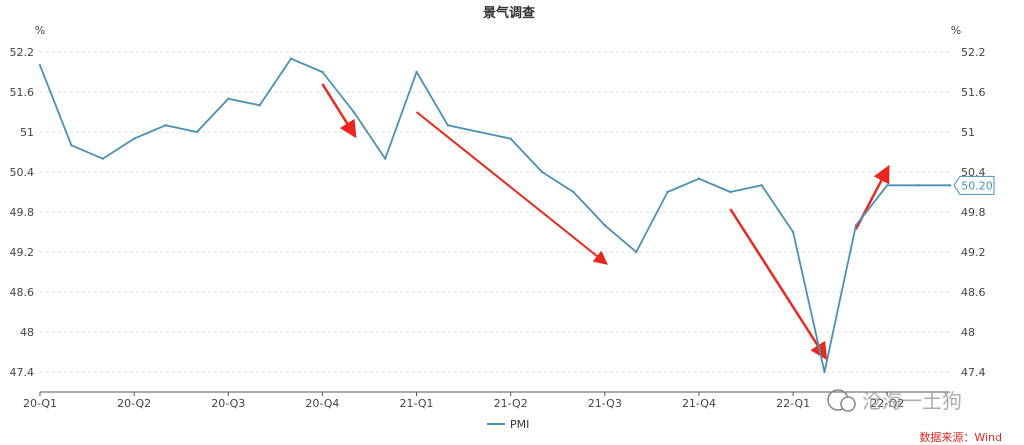 This screenshot has width=1024, height=445. What do you see at coordinates (960, 437) in the screenshot?
I see `source-note: 数据来源：Wind` at bounding box center [960, 437].